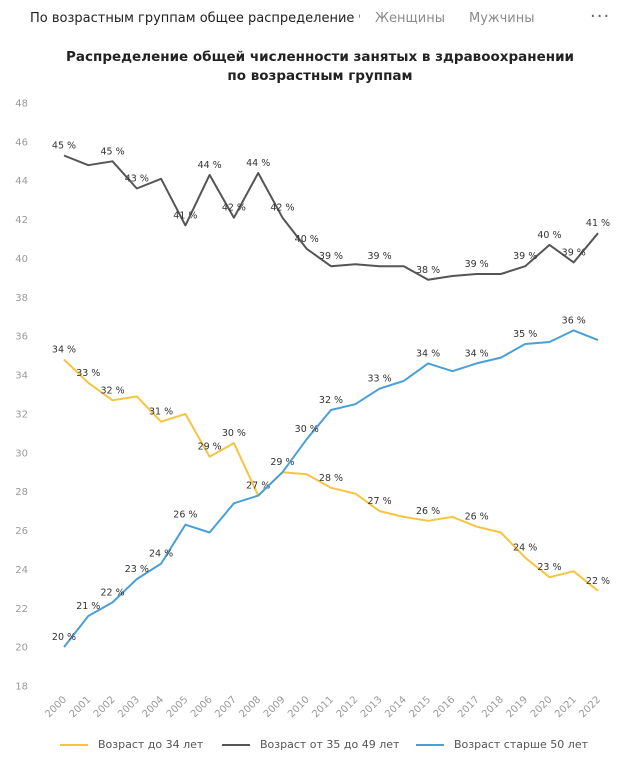 This screenshot has height=771, width=637. What do you see at coordinates (299, 707) in the screenshot?
I see `x-tick-label: 2010` at bounding box center [299, 707].